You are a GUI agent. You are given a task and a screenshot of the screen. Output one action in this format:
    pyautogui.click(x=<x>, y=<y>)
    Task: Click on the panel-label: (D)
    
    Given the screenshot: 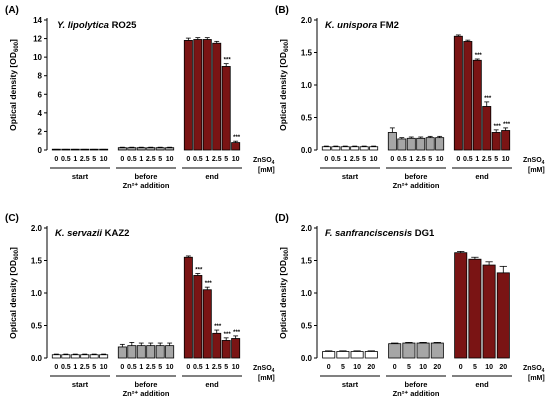 What is the action you would take?
    pyautogui.click(x=282, y=218)
    